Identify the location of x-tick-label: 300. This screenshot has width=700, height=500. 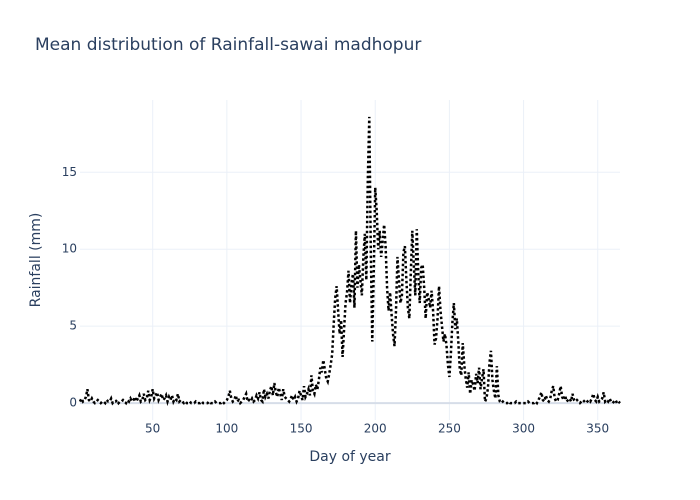
(523, 429).